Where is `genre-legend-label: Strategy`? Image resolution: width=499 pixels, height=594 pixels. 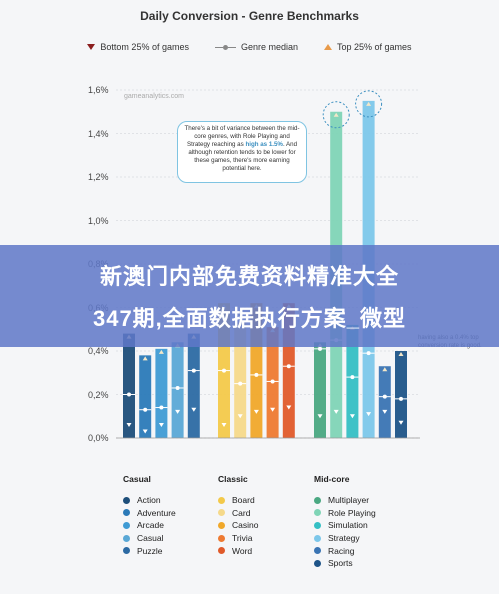
genre-legend-label: Strategy is located at coordinates (344, 538).